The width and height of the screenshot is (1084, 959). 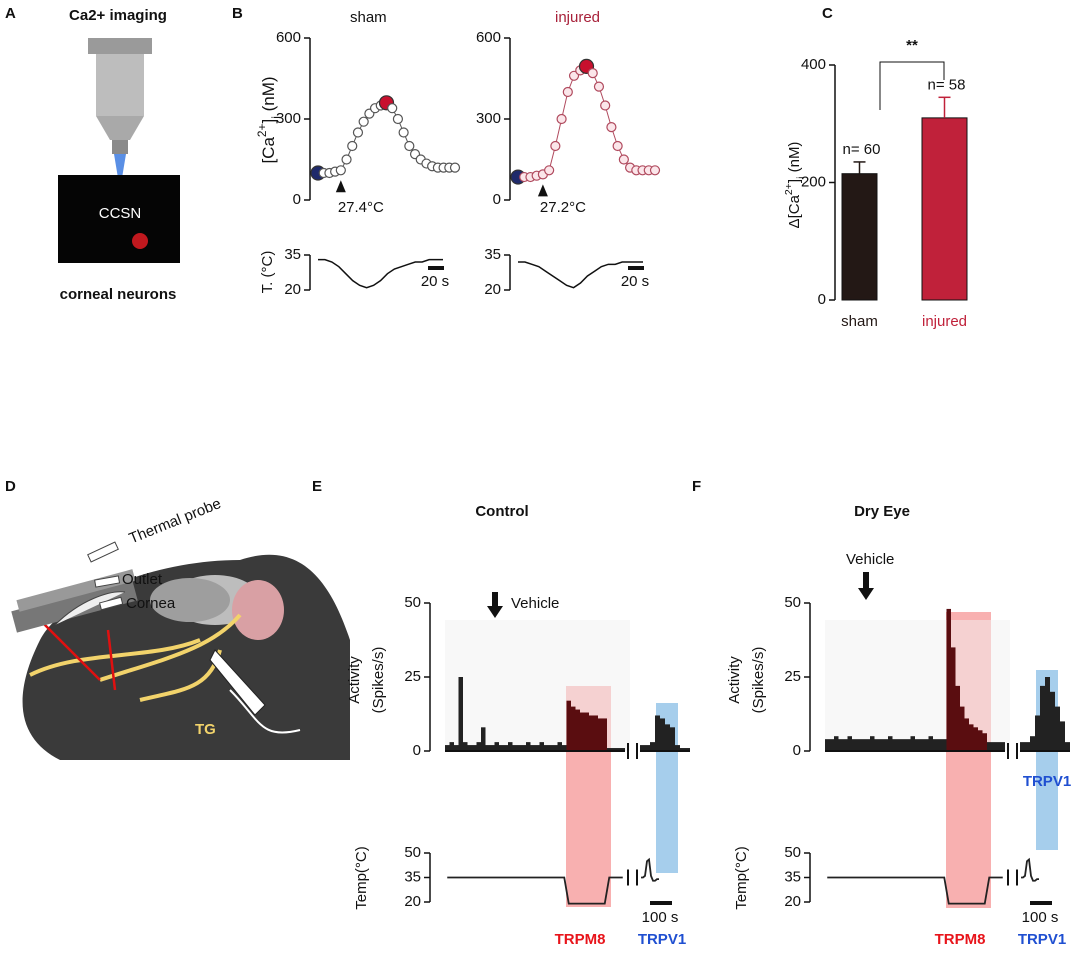 I want to click on outlet-label: Outlet, so click(x=142, y=579).